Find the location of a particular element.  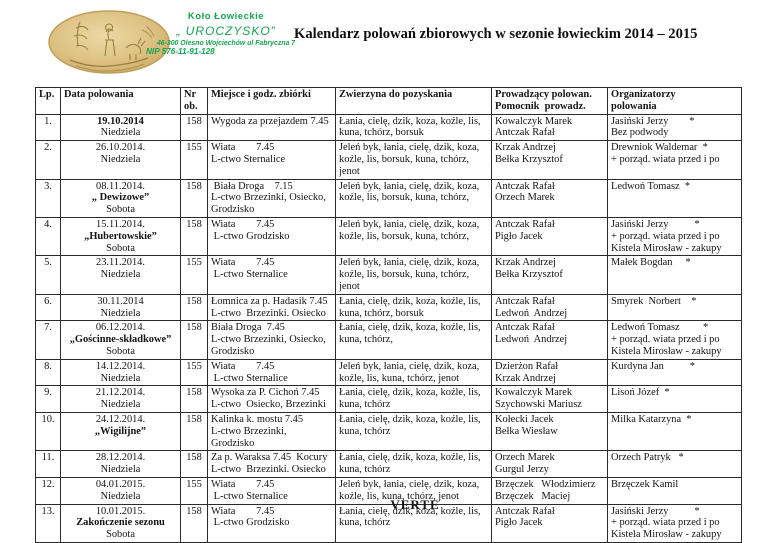

cell-place: Wygoda za przejazdem 7.45 is located at coordinates (271, 127).